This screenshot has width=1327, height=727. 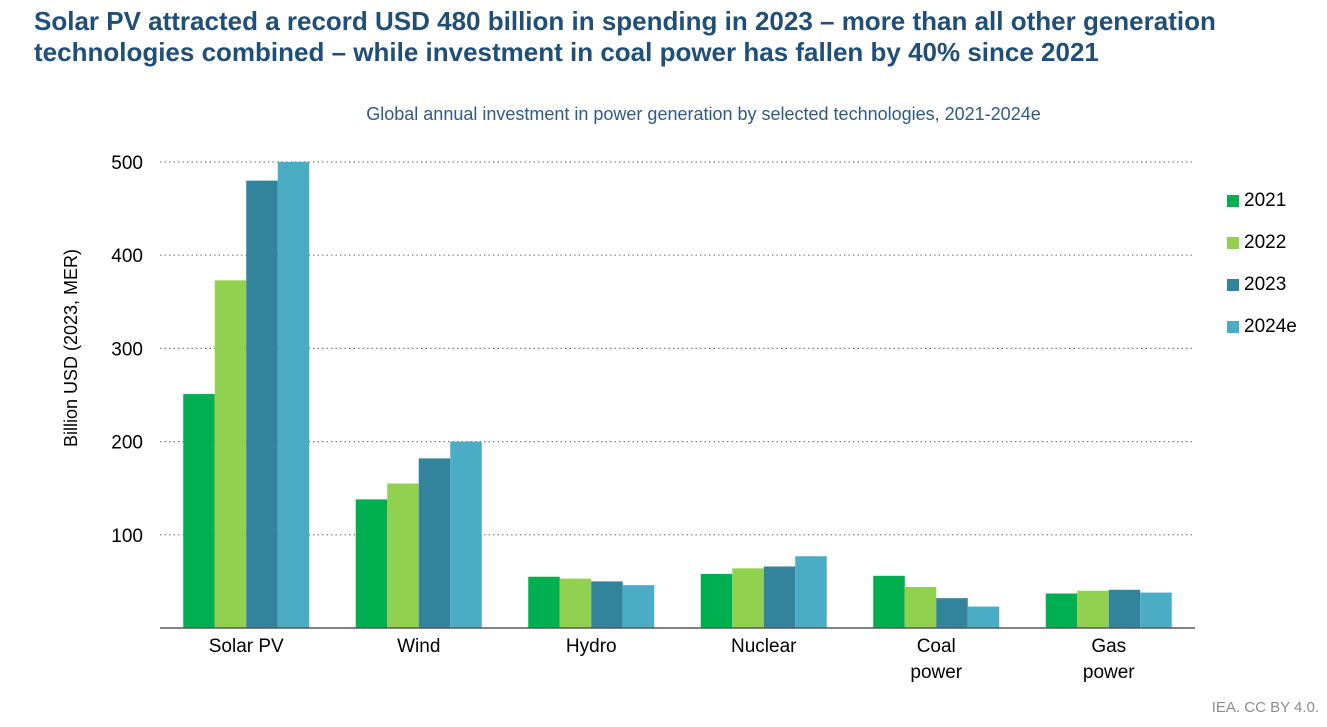 What do you see at coordinates (1156, 610) in the screenshot?
I see `bar-2024e-gas-power` at bounding box center [1156, 610].